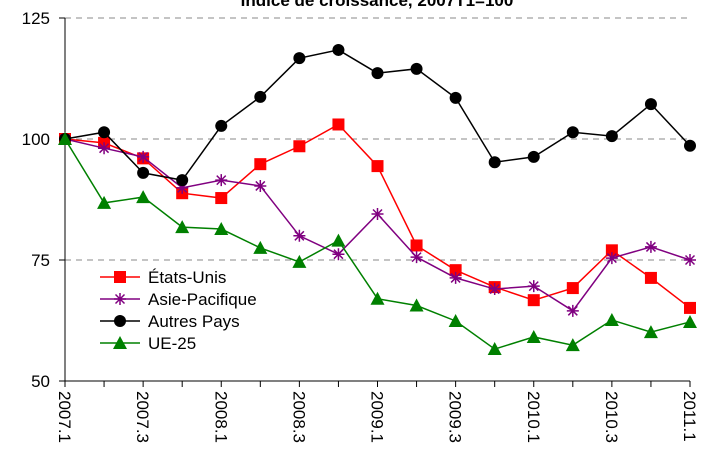  I want to click on y-tick-label: 75, so click(40, 260).